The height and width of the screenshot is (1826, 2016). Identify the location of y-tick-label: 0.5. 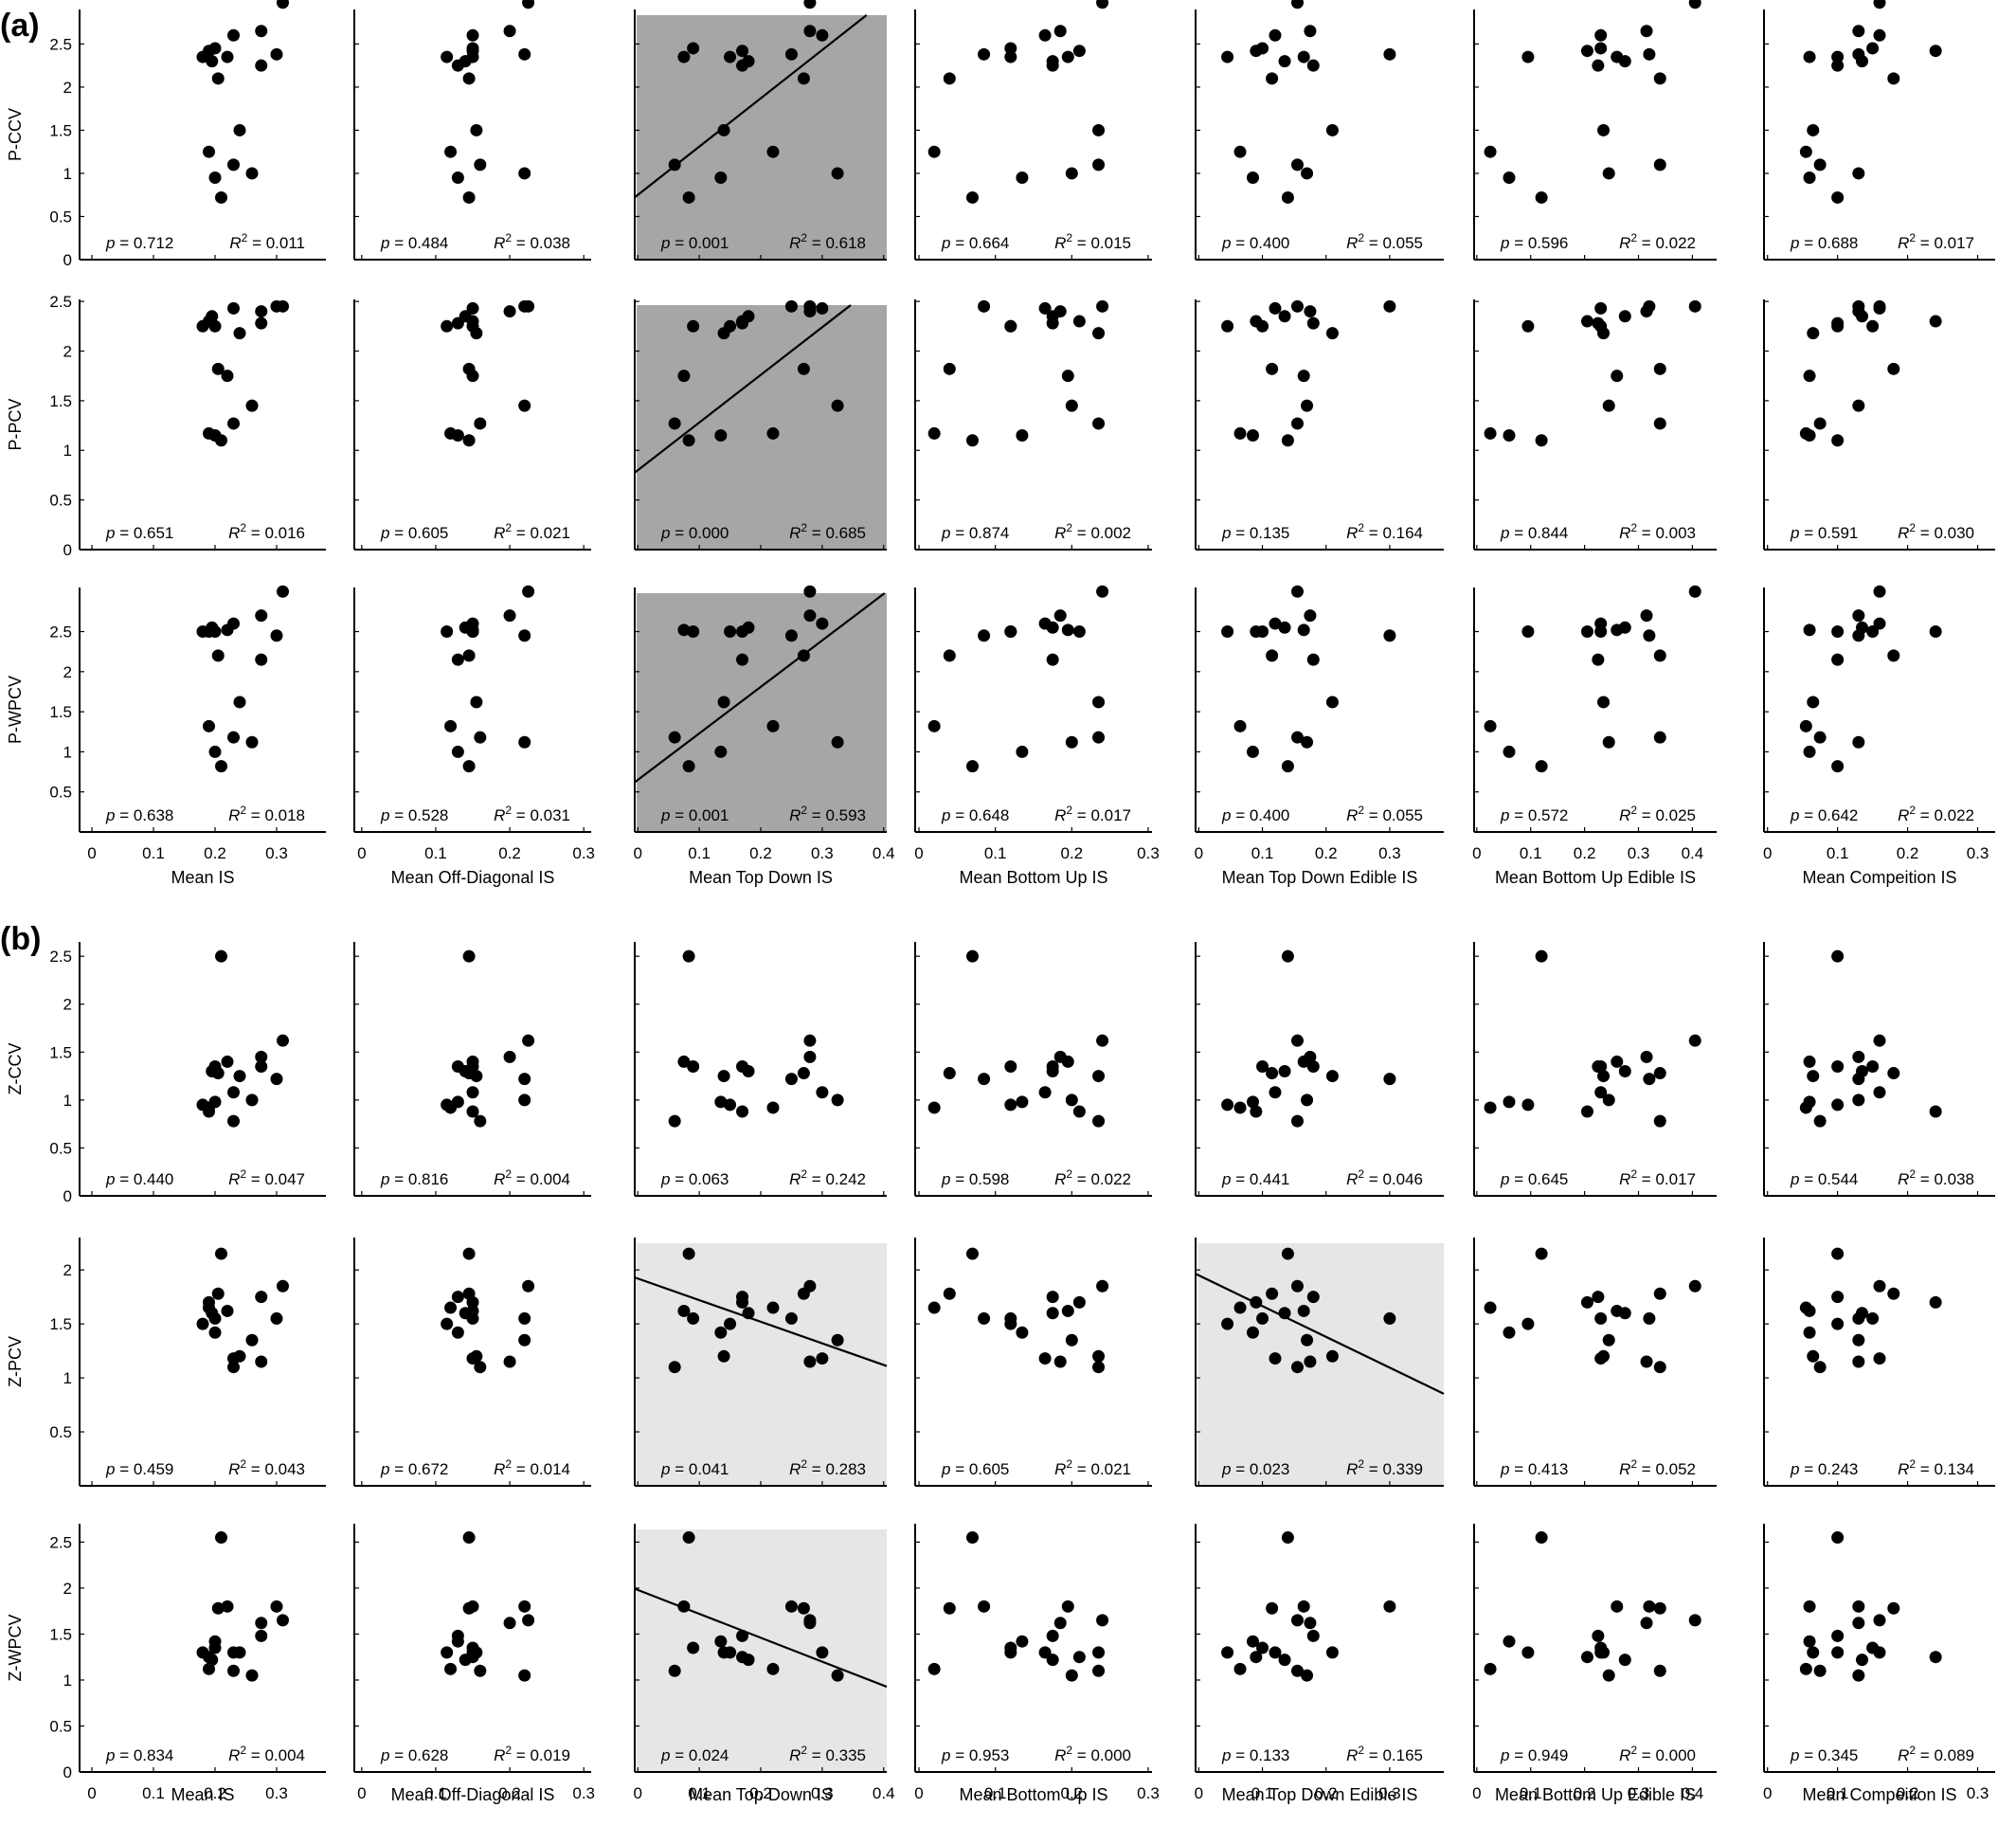
(60, 1726).